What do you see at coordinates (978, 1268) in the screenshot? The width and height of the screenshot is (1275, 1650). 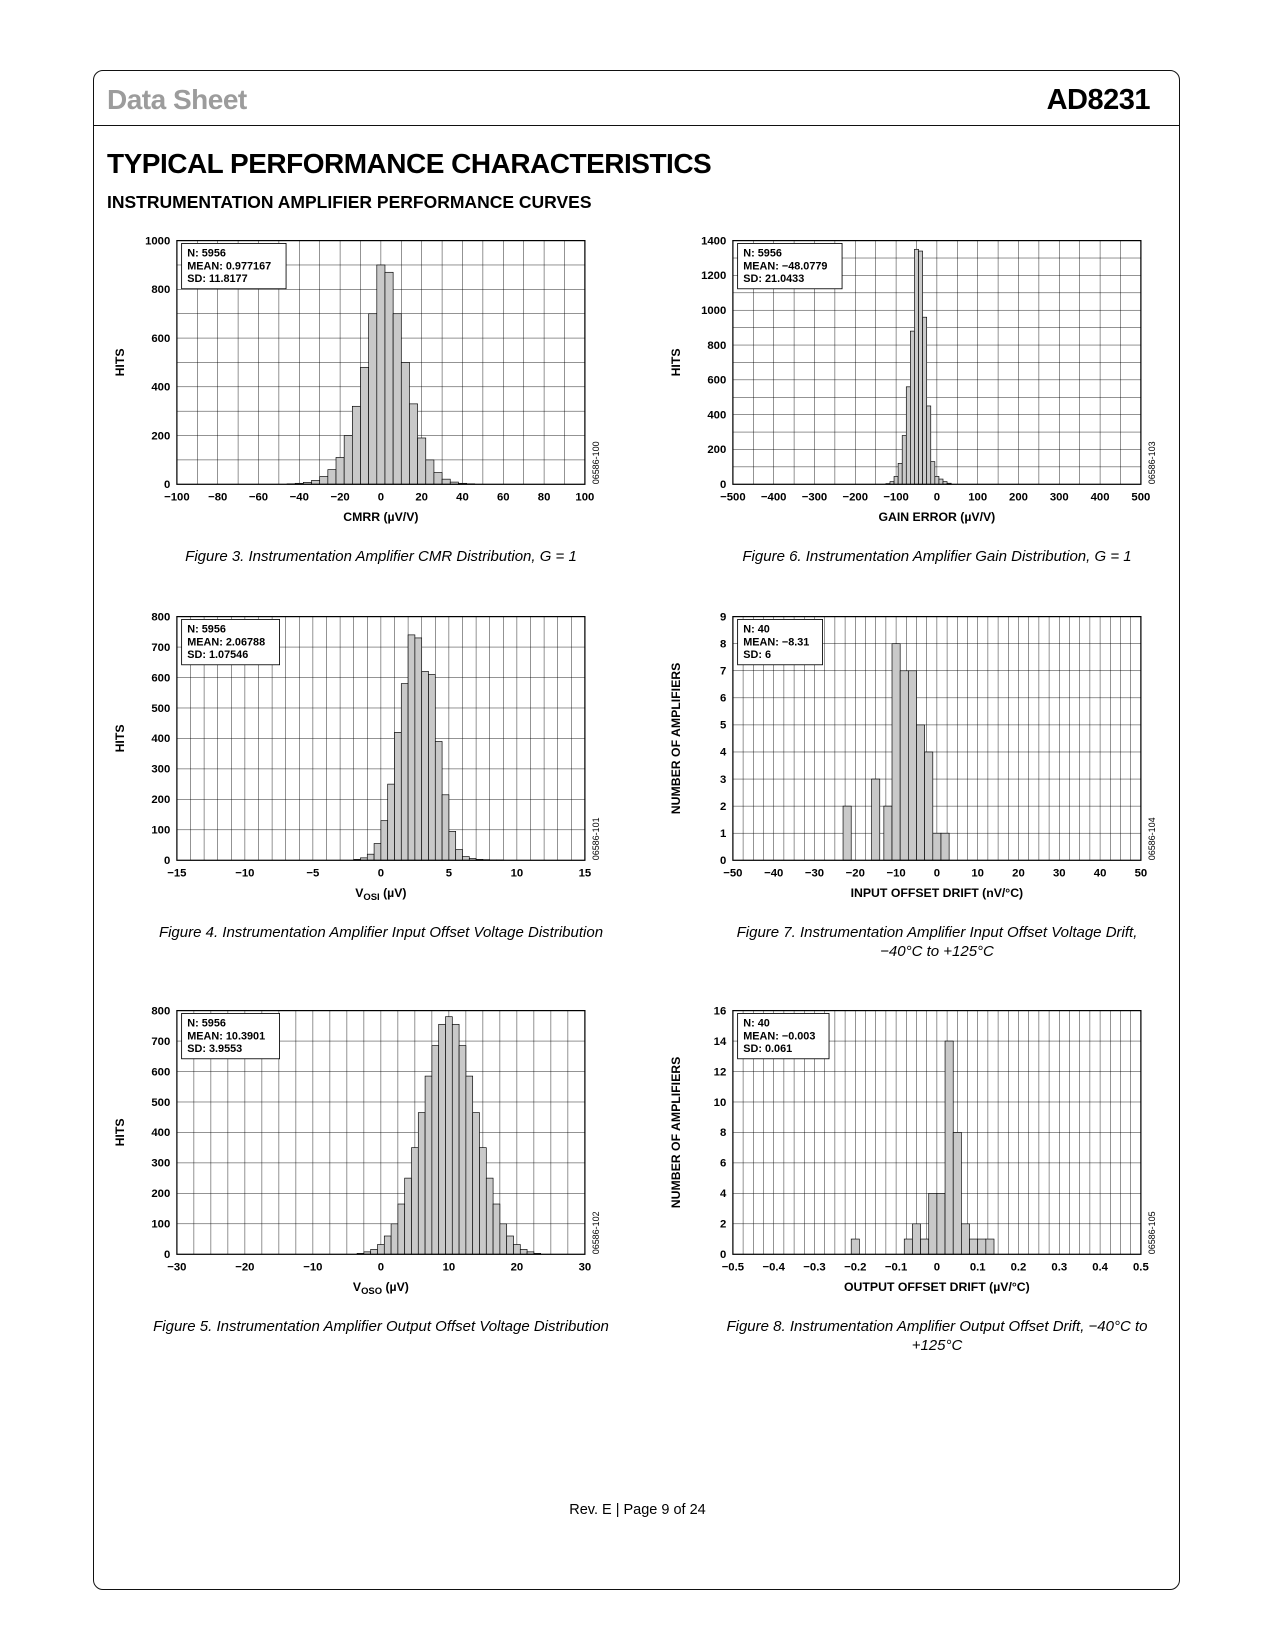 I see `x-tick-label: 0.1` at bounding box center [978, 1268].